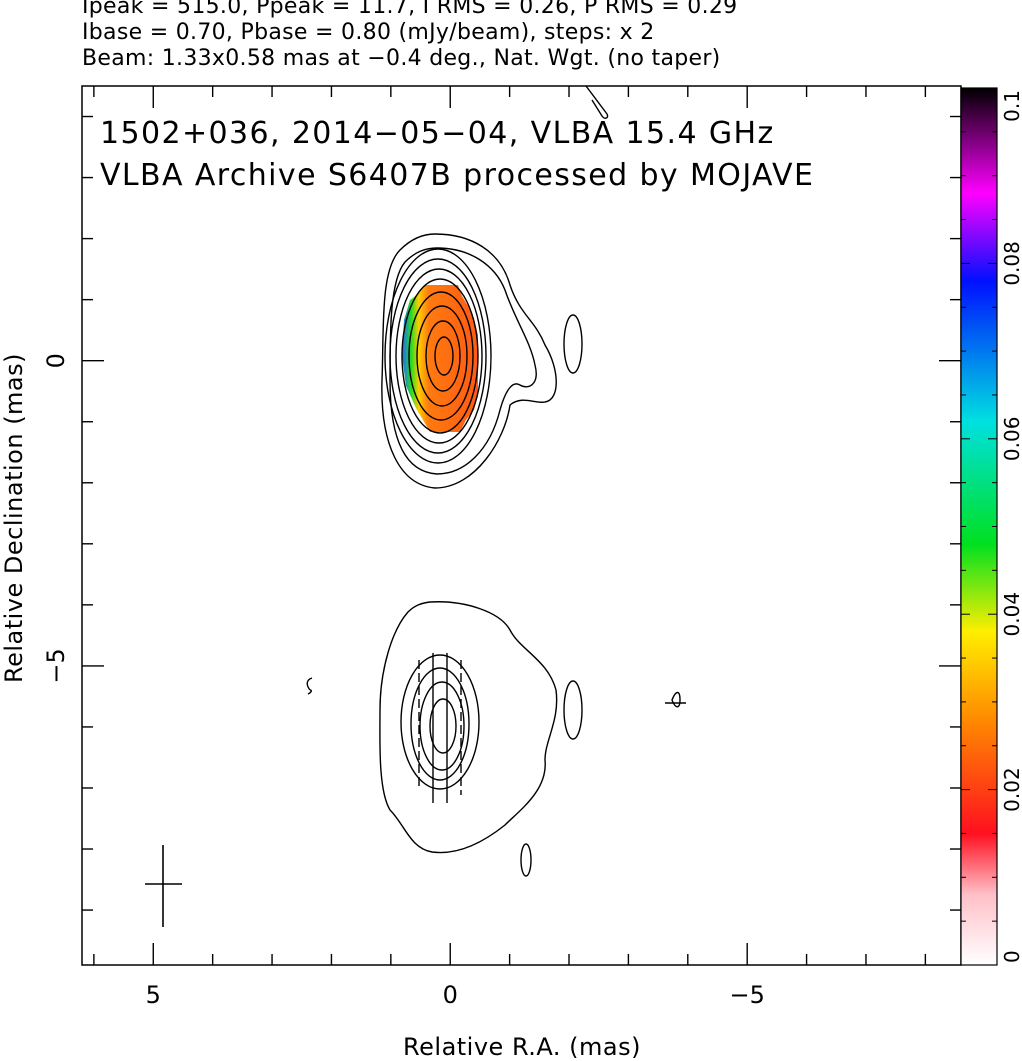 Image resolution: width=1022 pixels, height=1061 pixels. I want to click on jet-contour-outer, so click(468, 727).